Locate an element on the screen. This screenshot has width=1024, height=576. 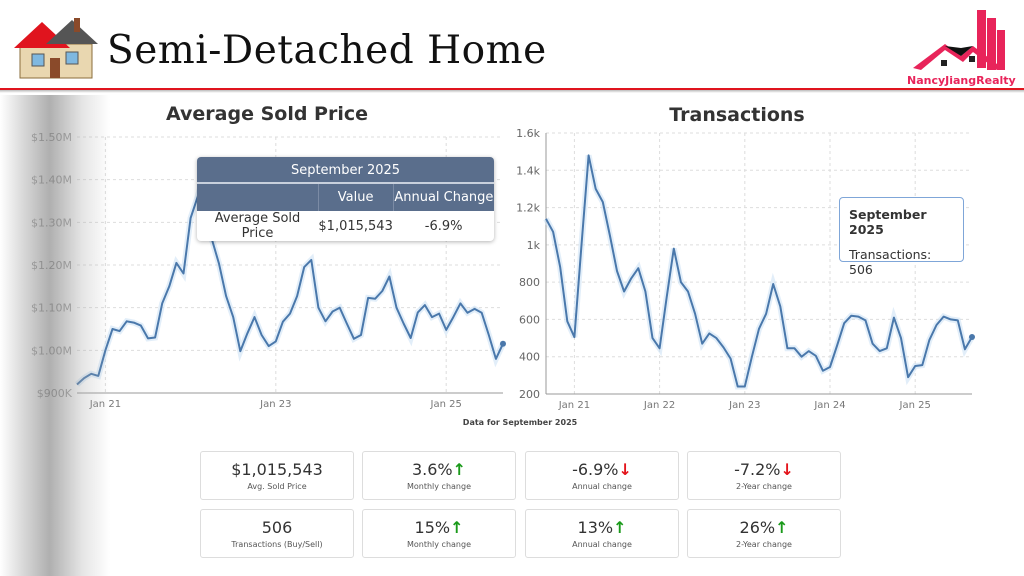
kpi-value-text: 15% is located at coordinates (432, 527).